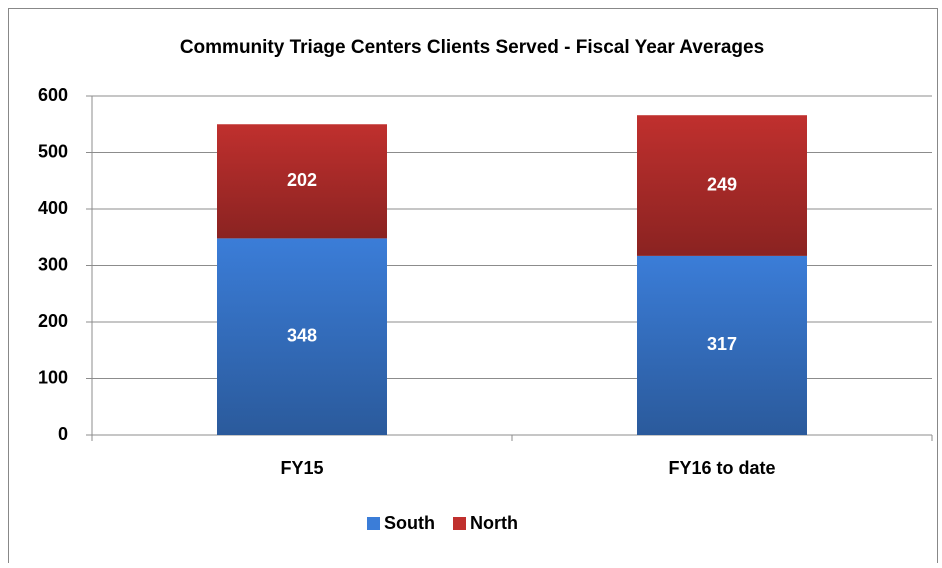 The width and height of the screenshot is (942, 568). Describe the element at coordinates (53, 95) in the screenshot. I see `y-tick-label: 600` at that location.